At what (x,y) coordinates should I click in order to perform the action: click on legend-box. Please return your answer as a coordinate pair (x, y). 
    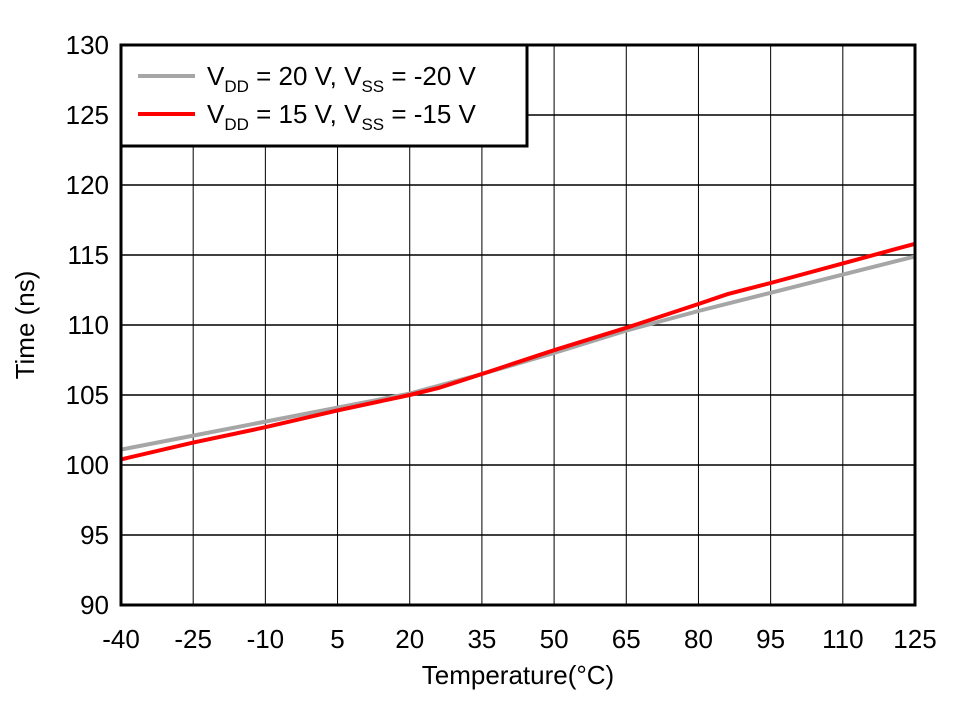
    Looking at the image, I should click on (324, 95).